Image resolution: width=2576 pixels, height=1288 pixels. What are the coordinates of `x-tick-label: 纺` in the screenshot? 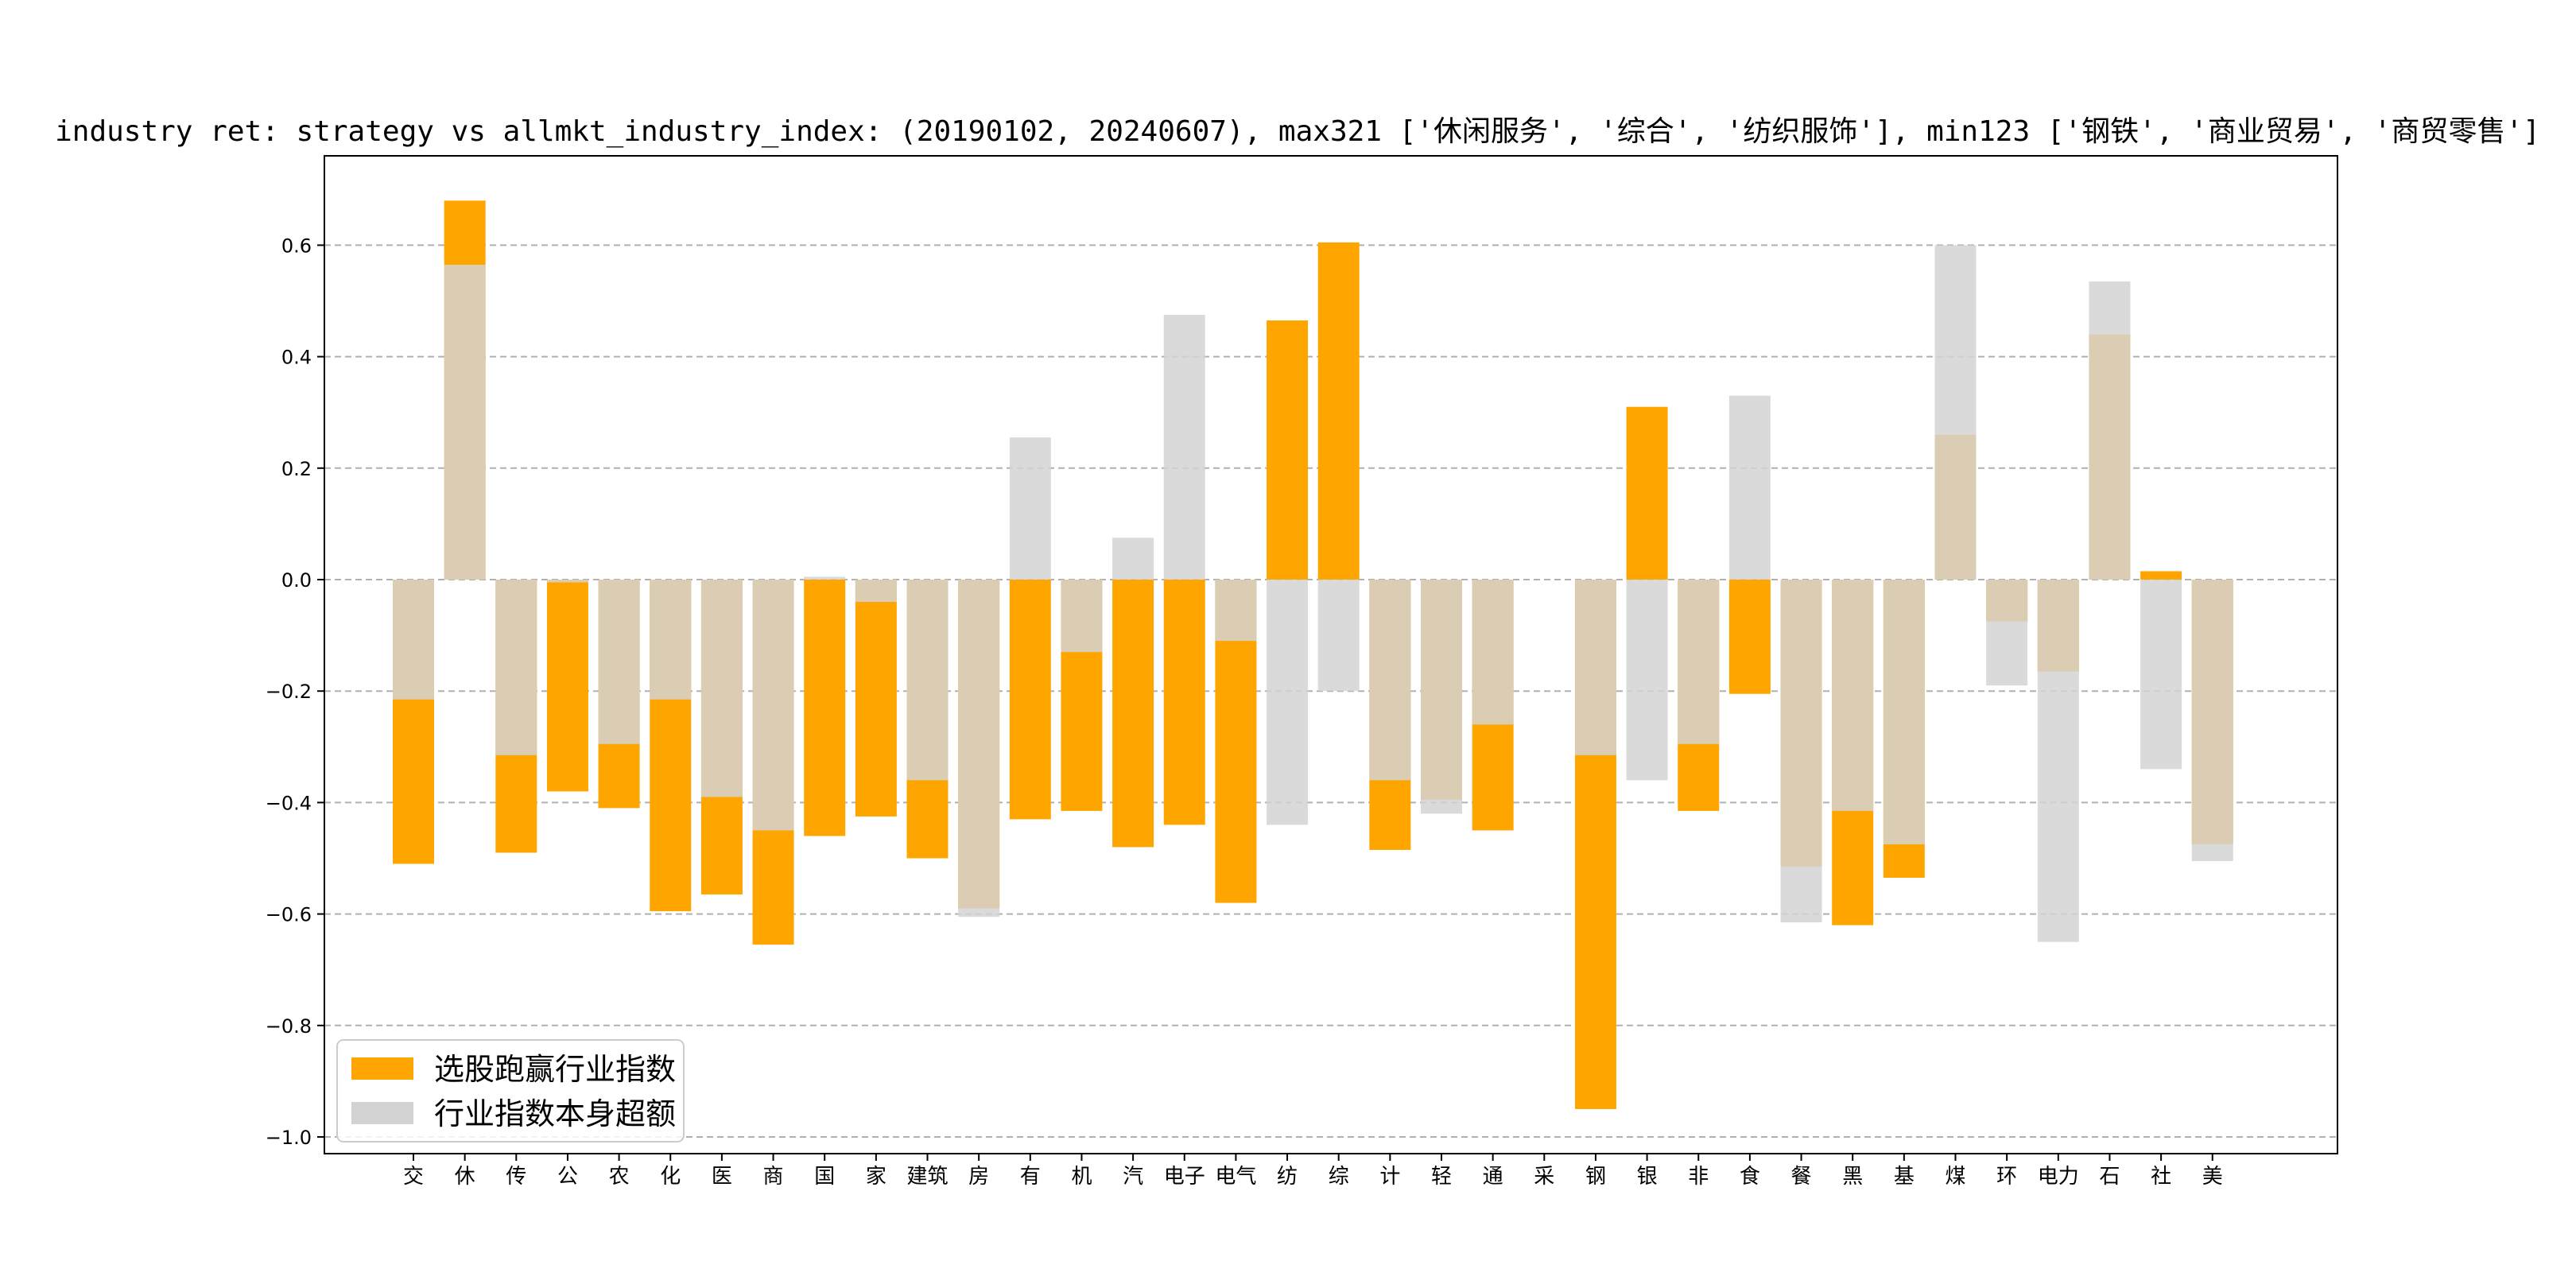 It's located at (1288, 1177).